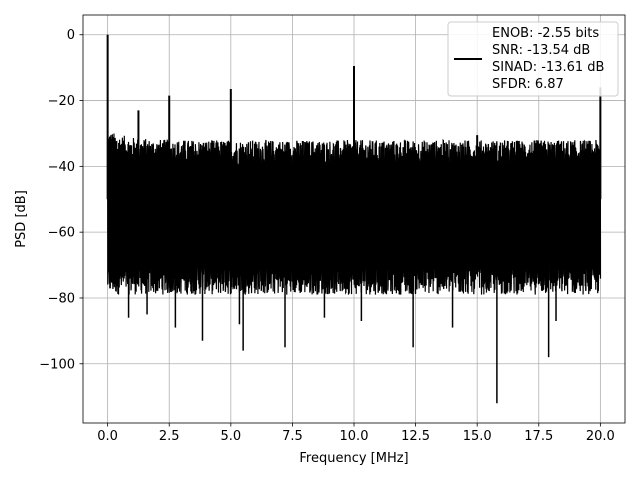  What do you see at coordinates (61, 298) in the screenshot?
I see `y-tick-label: −80` at bounding box center [61, 298].